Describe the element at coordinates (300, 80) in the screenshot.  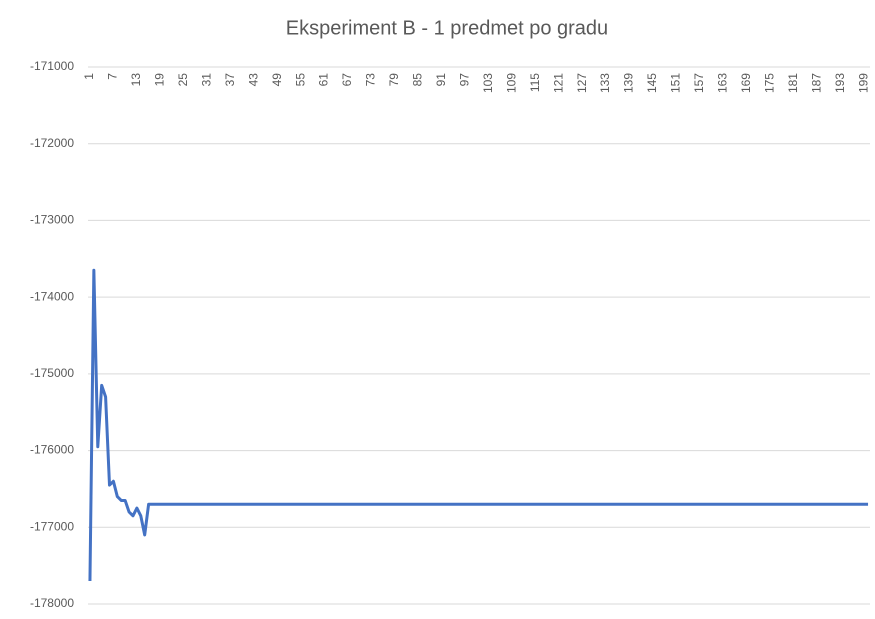
I see `x-tick-label: 55` at that location.